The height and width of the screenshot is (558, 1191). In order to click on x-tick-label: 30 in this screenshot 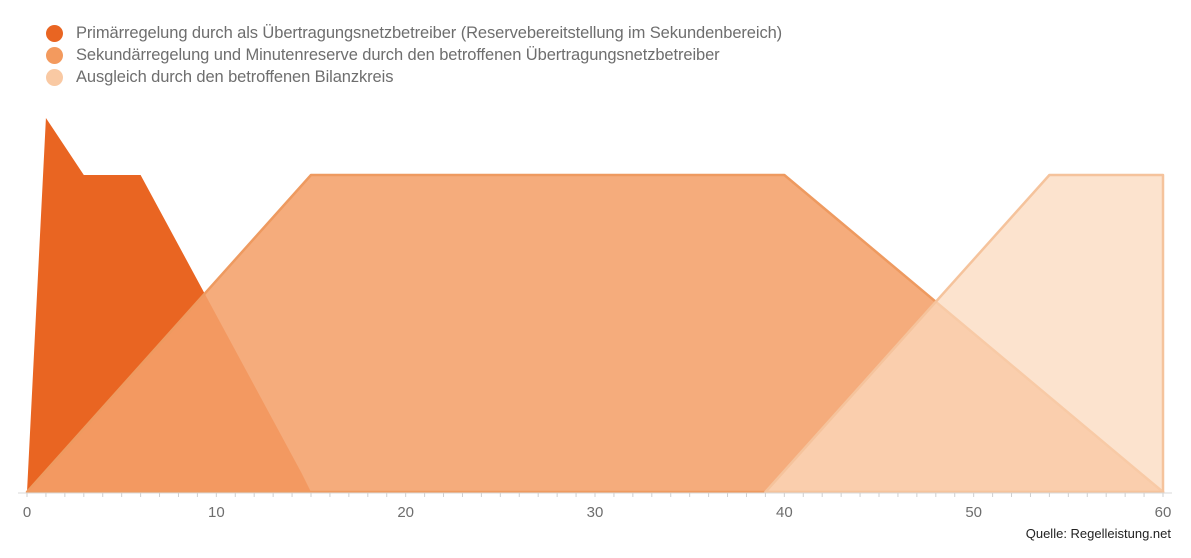, I will do `click(595, 512)`.